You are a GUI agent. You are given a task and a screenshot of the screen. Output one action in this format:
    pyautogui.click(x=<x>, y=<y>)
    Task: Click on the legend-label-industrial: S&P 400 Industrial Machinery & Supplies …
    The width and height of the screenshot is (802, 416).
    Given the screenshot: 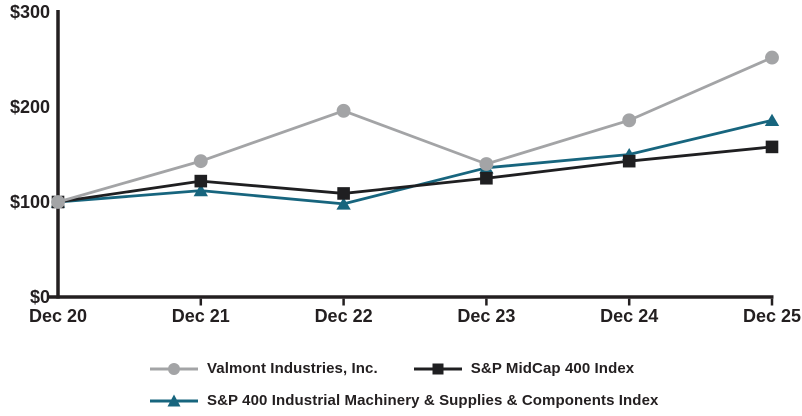 What is the action you would take?
    pyautogui.click(x=433, y=400)
    